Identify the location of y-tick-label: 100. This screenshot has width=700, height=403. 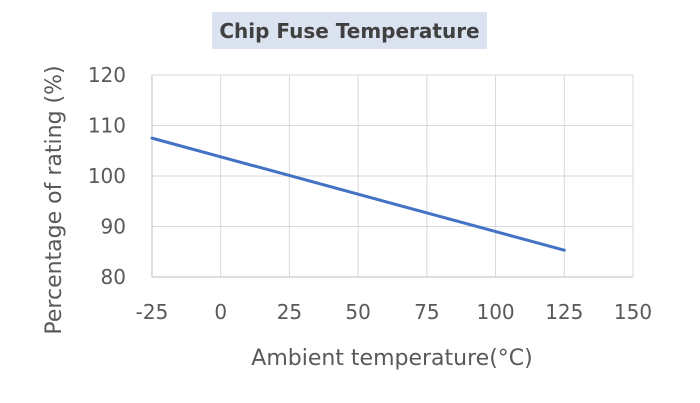
(107, 176).